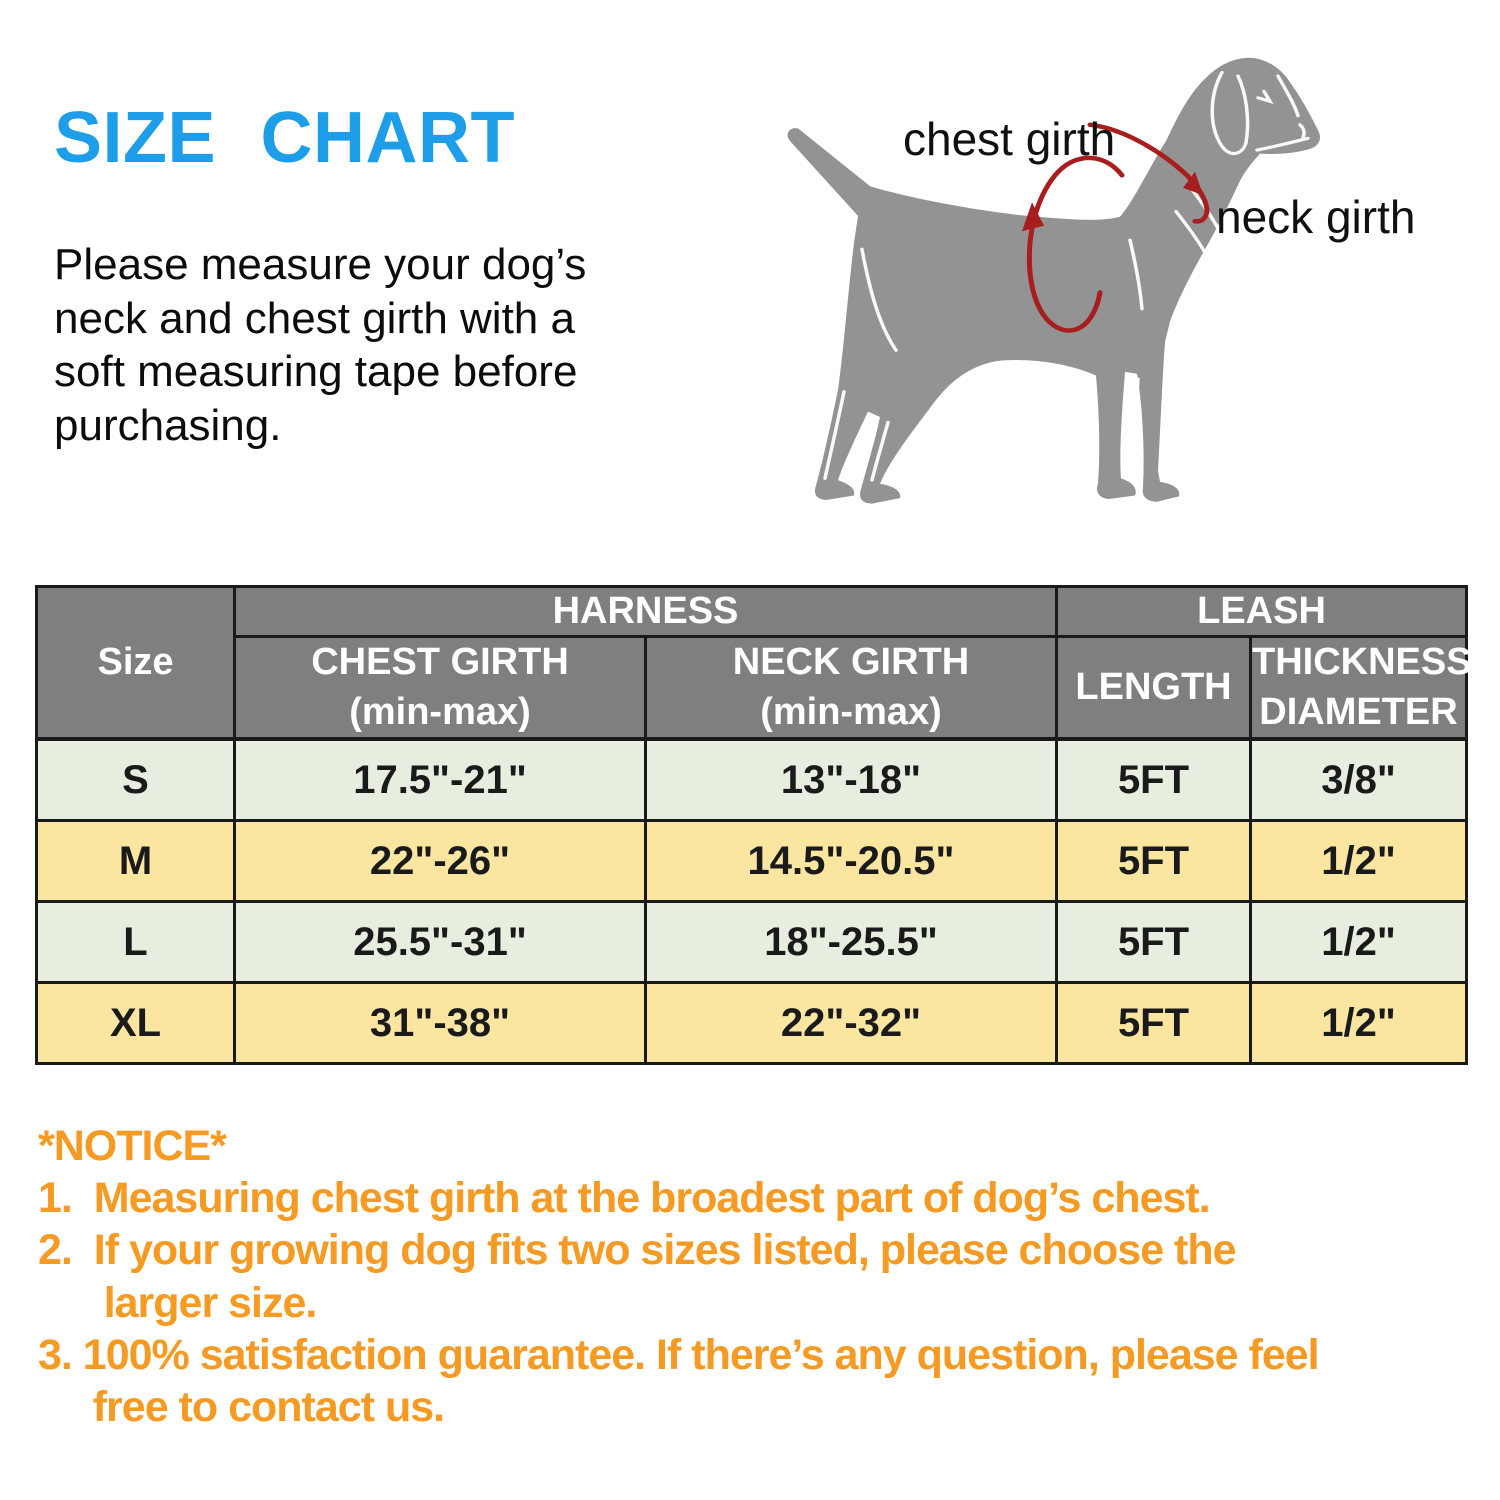  I want to click on dog-ear-line, so click(1230, 112).